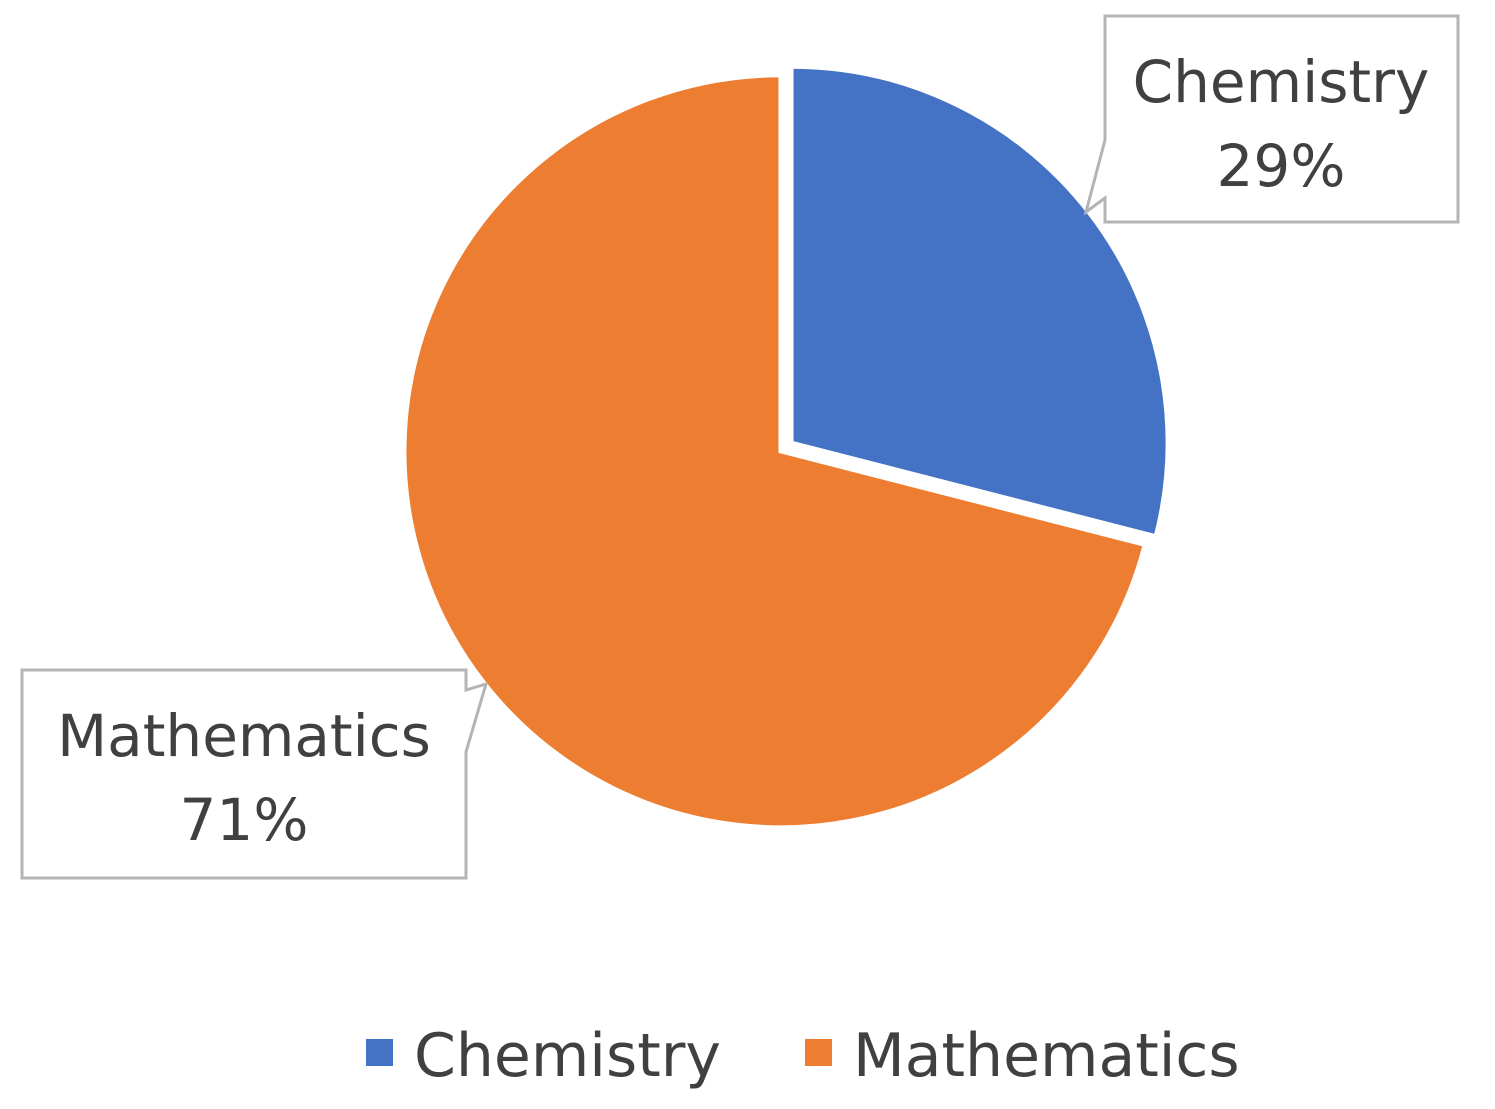  I want to click on legend-label-chemistry: Chemistry, so click(567, 1056).